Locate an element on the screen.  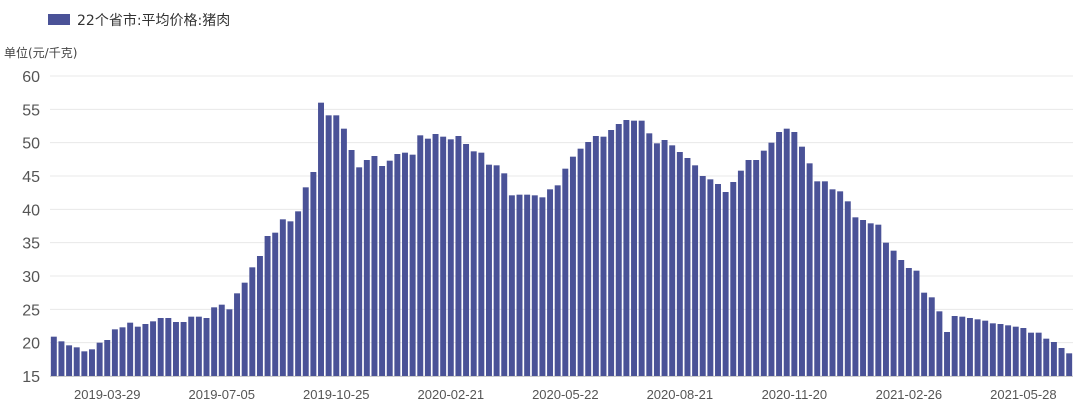
y-tick-label: 40 is located at coordinates (31, 210).